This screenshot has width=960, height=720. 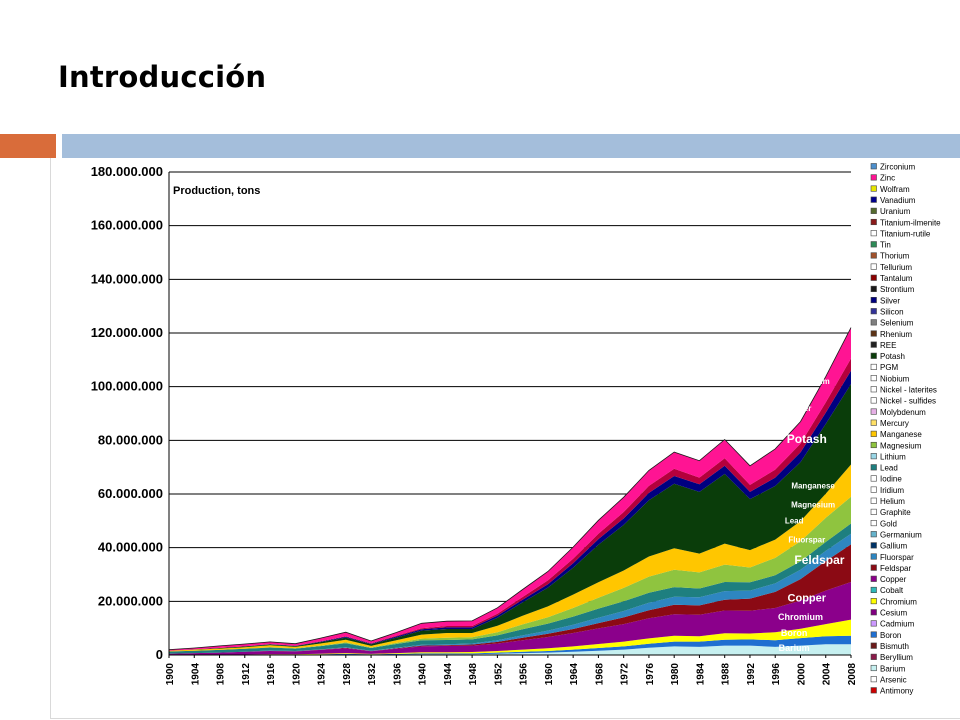 What do you see at coordinates (910, 222) in the screenshot?
I see `legend-label: Titanium-ilmenite` at bounding box center [910, 222].